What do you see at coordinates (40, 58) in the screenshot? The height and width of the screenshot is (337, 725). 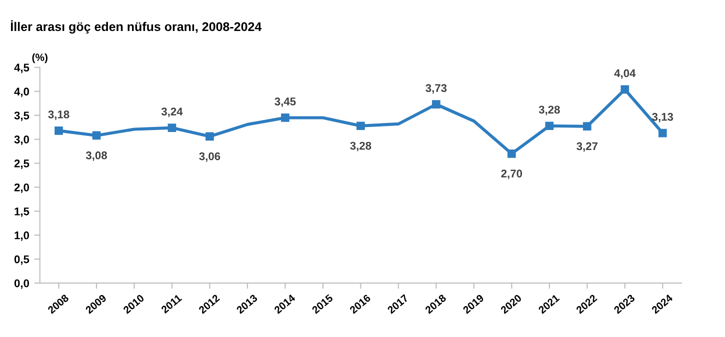 I see `y-axis-title: (%)` at bounding box center [40, 58].